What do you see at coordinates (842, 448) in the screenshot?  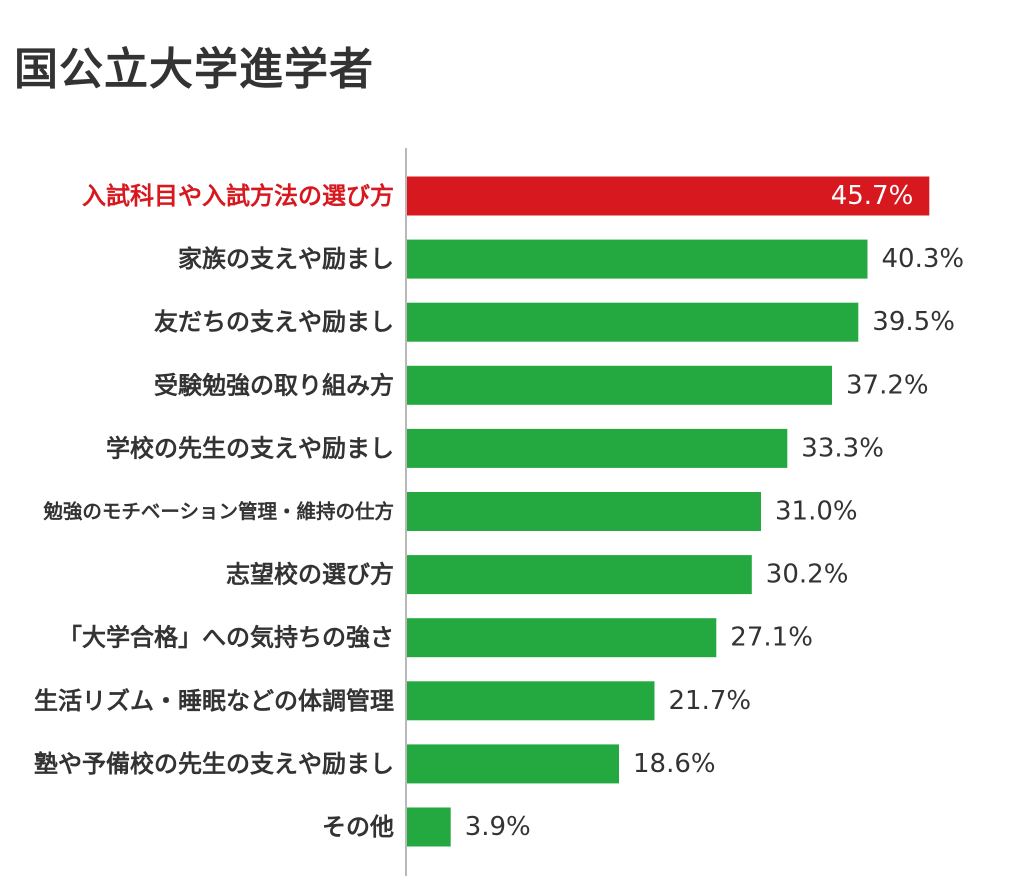 I see `value-label-4: 33.3%` at bounding box center [842, 448].